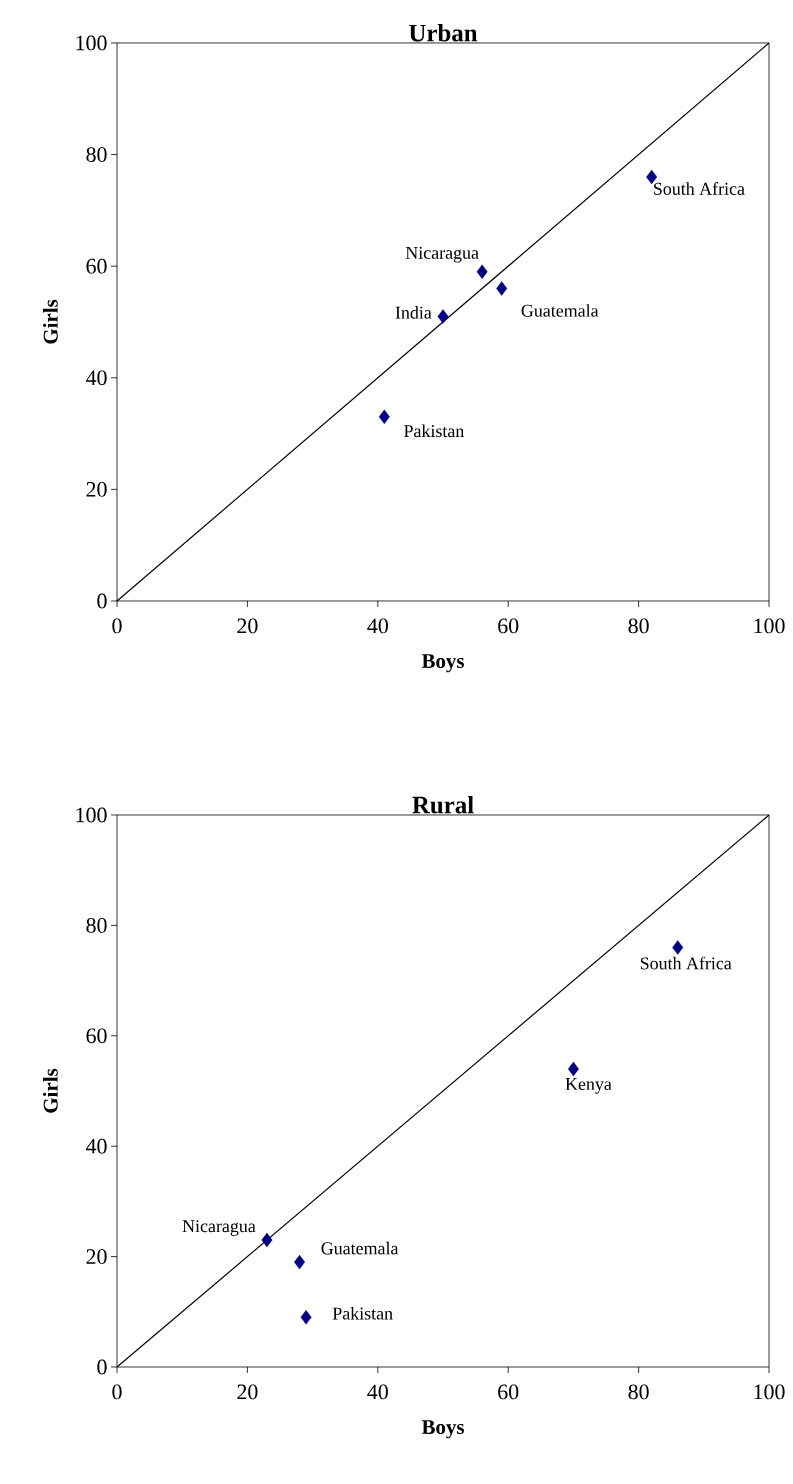 The width and height of the screenshot is (793, 1484). What do you see at coordinates (443, 32) in the screenshot?
I see `chart-title: Urban` at bounding box center [443, 32].